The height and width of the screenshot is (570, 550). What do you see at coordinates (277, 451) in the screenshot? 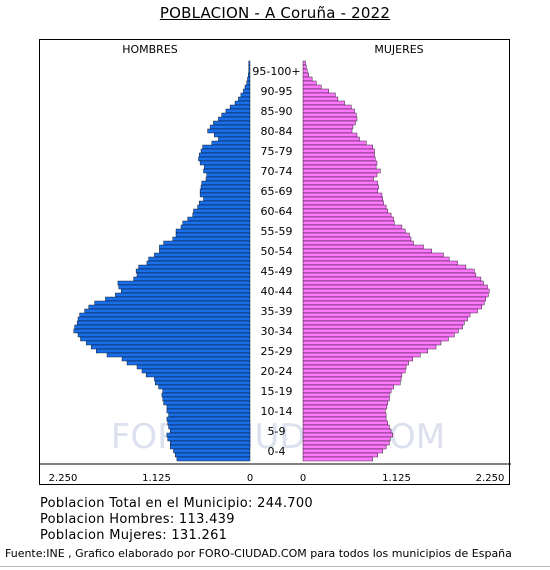
I see `age-group-label: 0-4` at bounding box center [277, 451].